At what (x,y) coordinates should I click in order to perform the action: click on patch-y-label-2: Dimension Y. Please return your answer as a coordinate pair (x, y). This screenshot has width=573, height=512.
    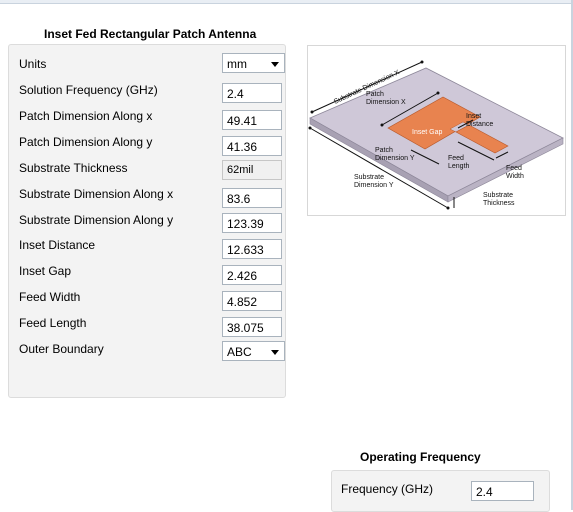
    Looking at the image, I should click on (395, 158).